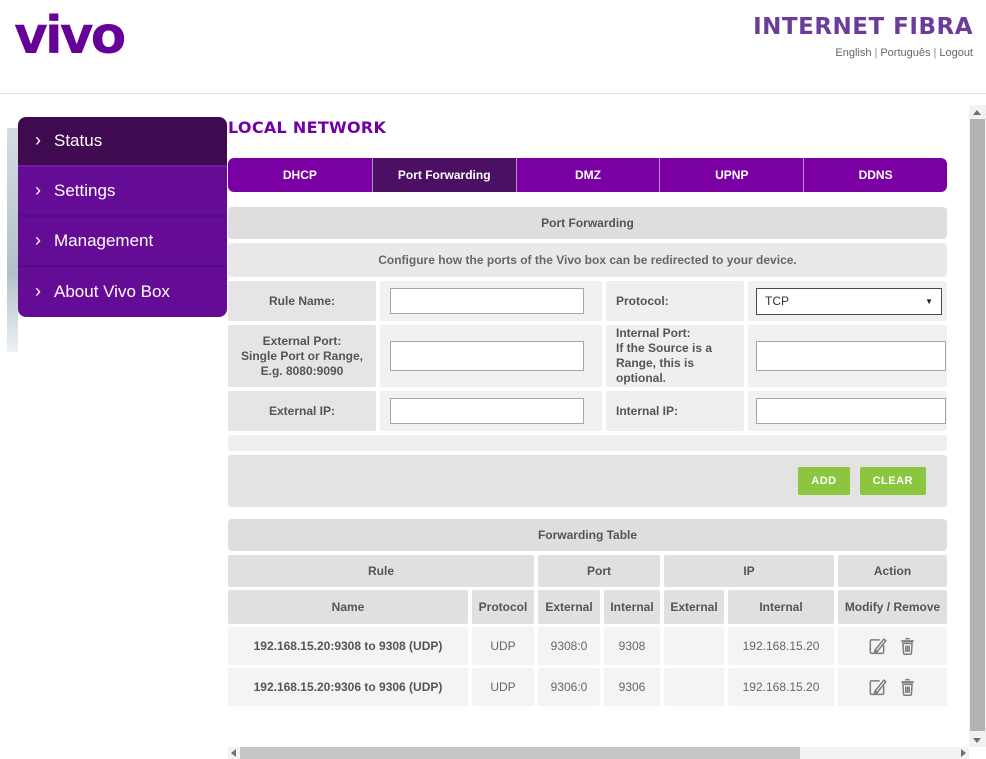  What do you see at coordinates (112, 291) in the screenshot?
I see `sidebar-item-label: About Vivo Box` at bounding box center [112, 291].